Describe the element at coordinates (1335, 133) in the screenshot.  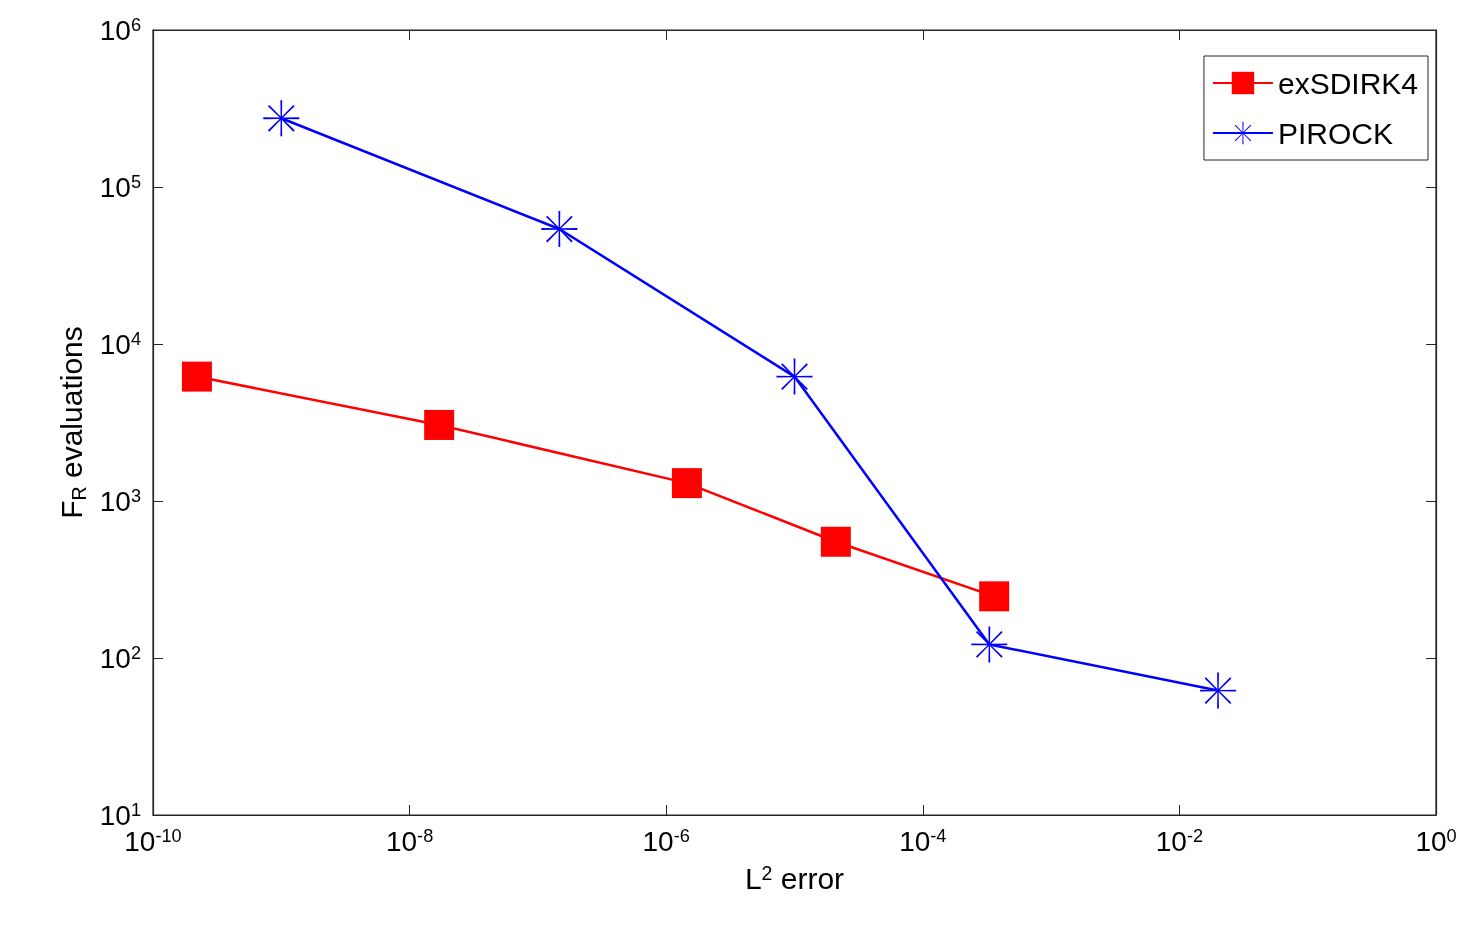
I see `legend-label: PIROCK` at that location.